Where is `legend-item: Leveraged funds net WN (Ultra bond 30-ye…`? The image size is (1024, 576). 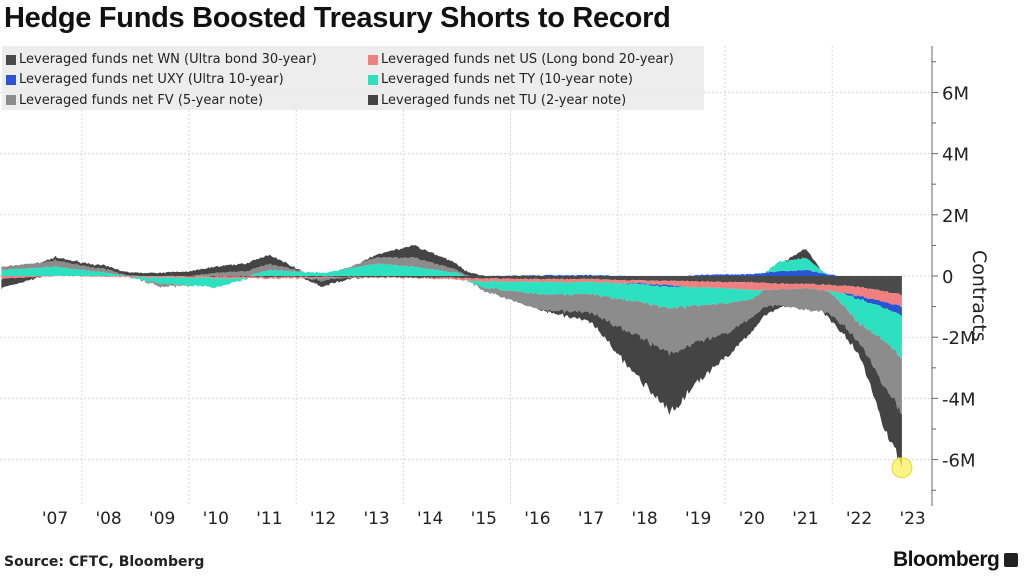 legend-item: Leveraged funds net WN (Ultra bond 30-ye… is located at coordinates (187, 59).